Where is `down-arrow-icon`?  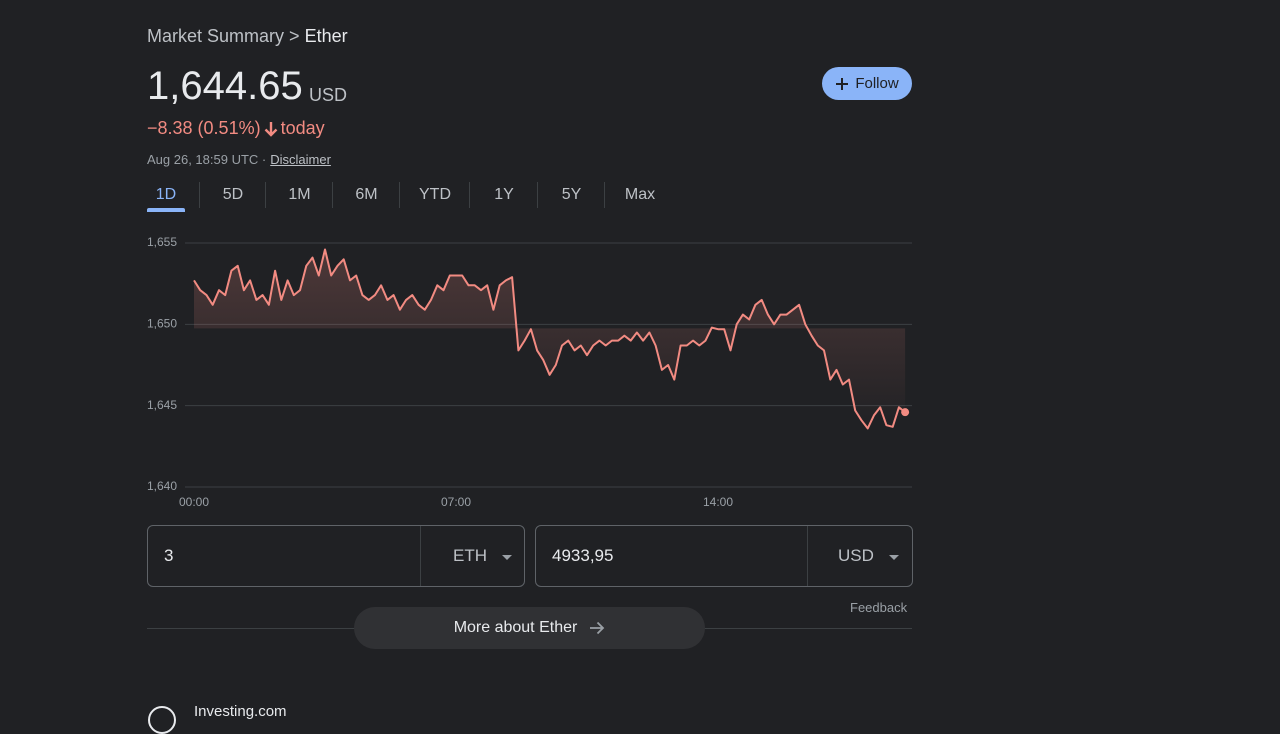
down-arrow-icon is located at coordinates (270, 129).